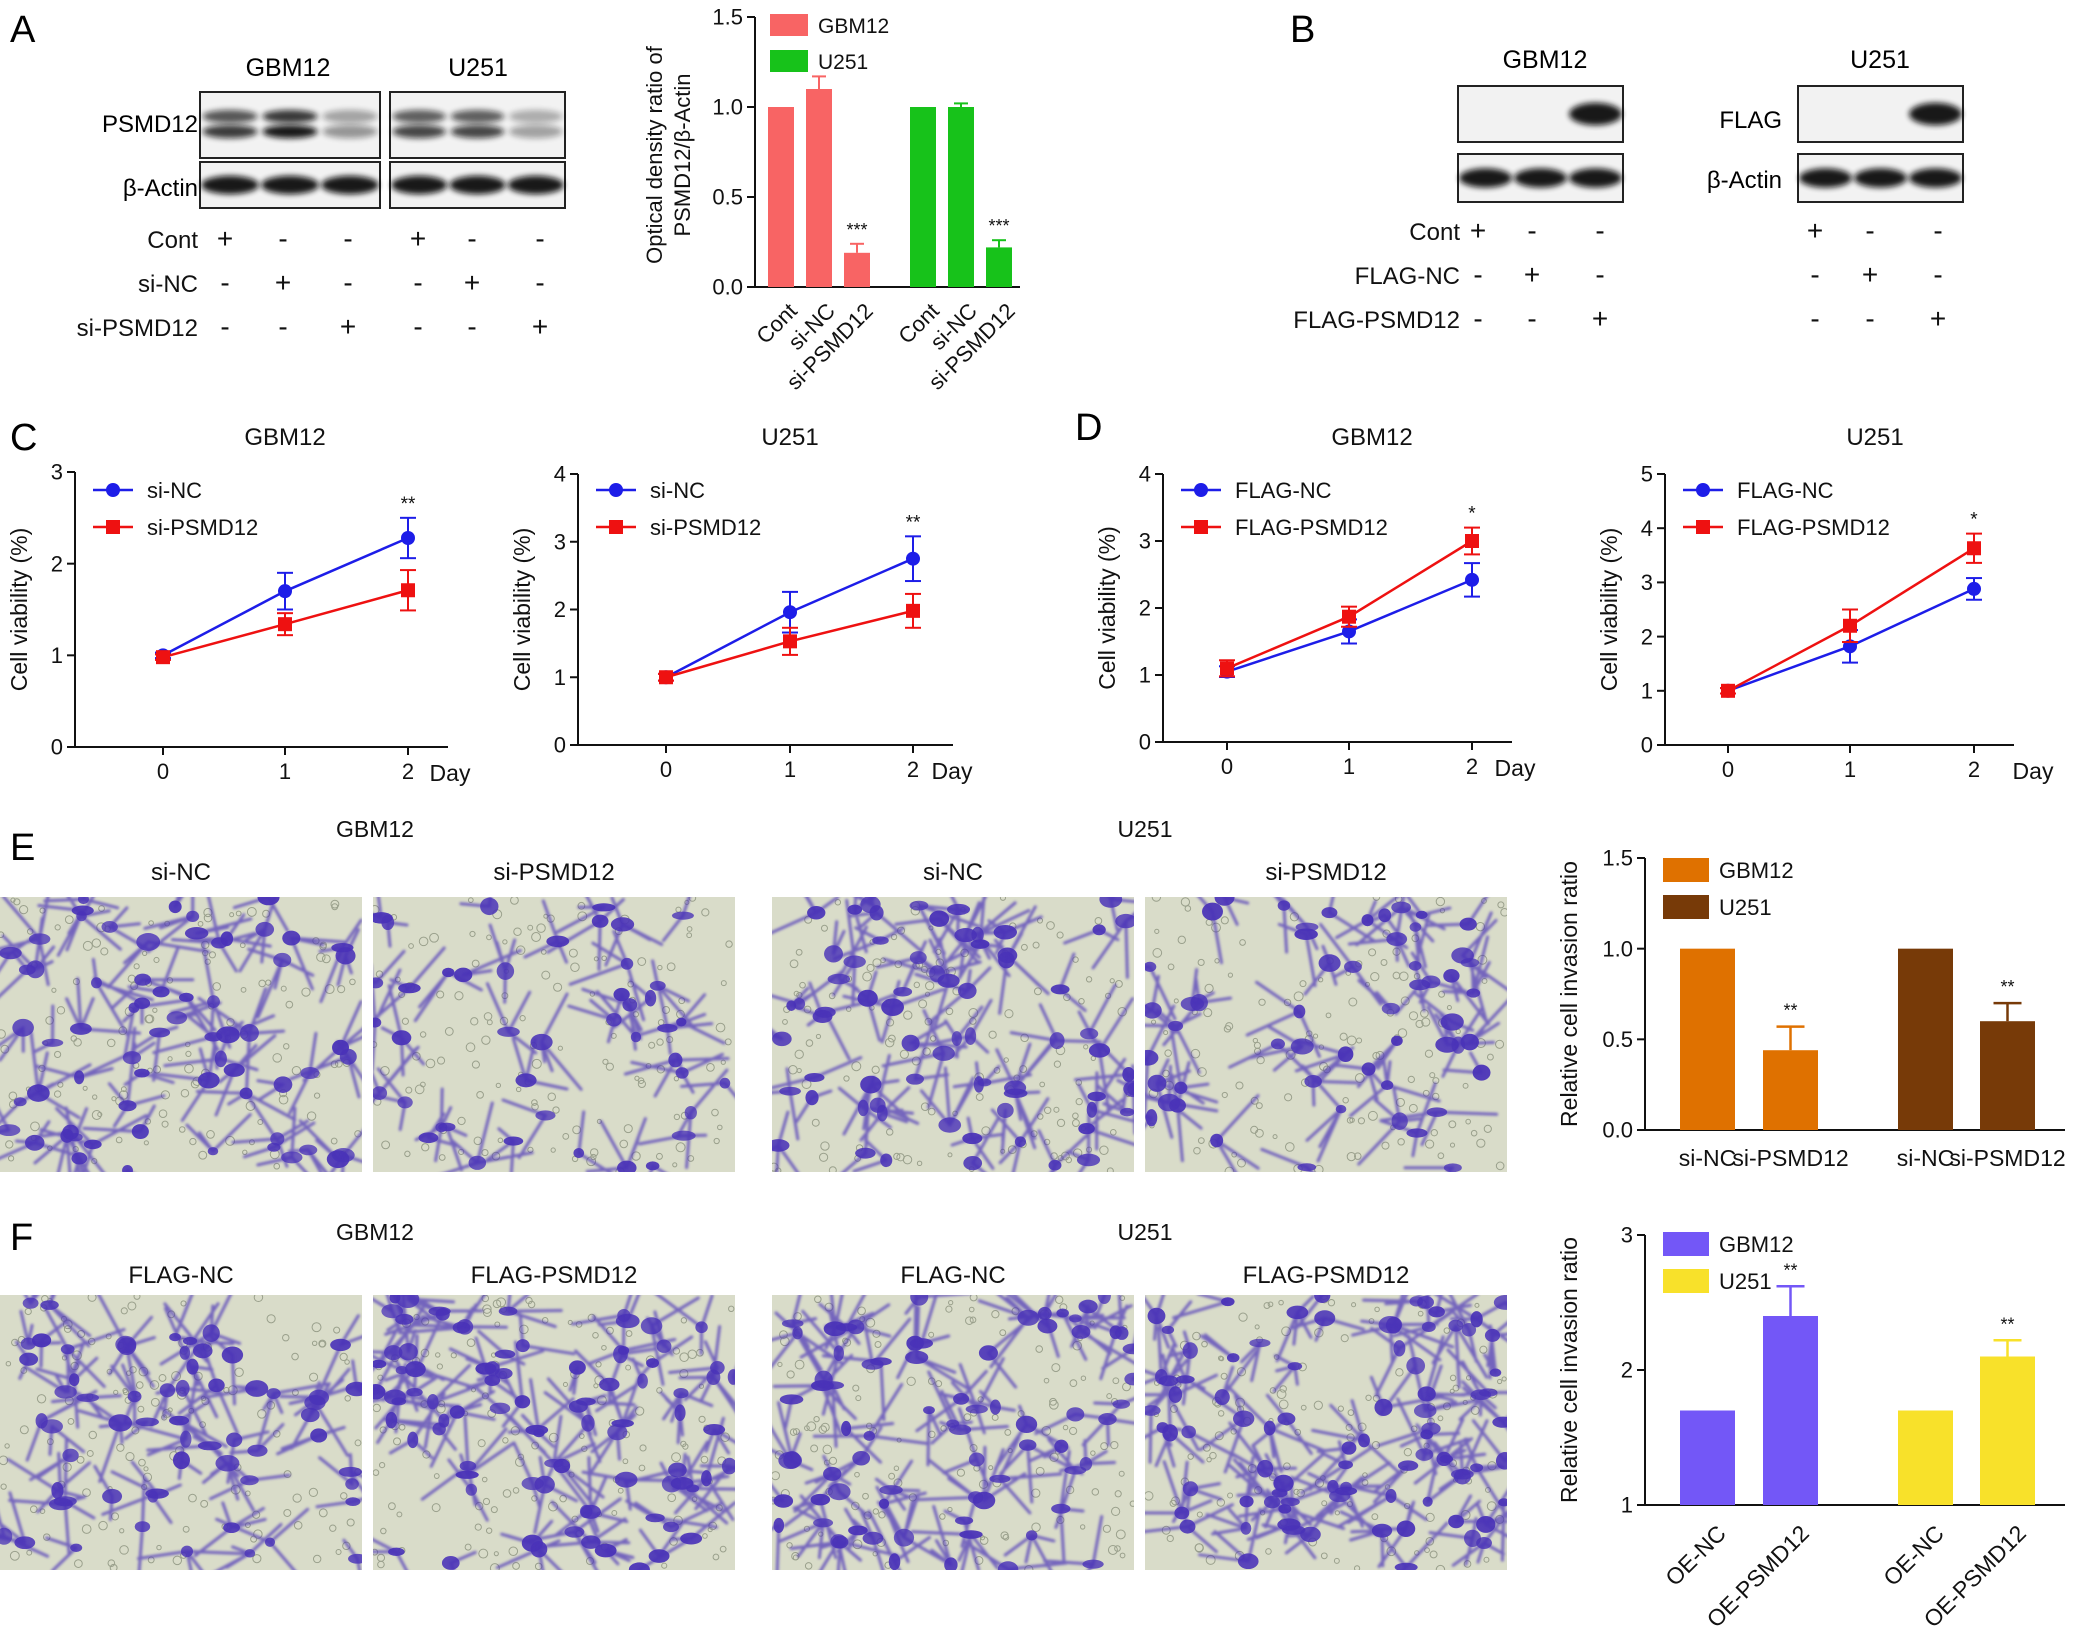 The width and height of the screenshot is (2088, 1640). I want to click on cond-b-sign-2-0: -, so click(1477, 318).